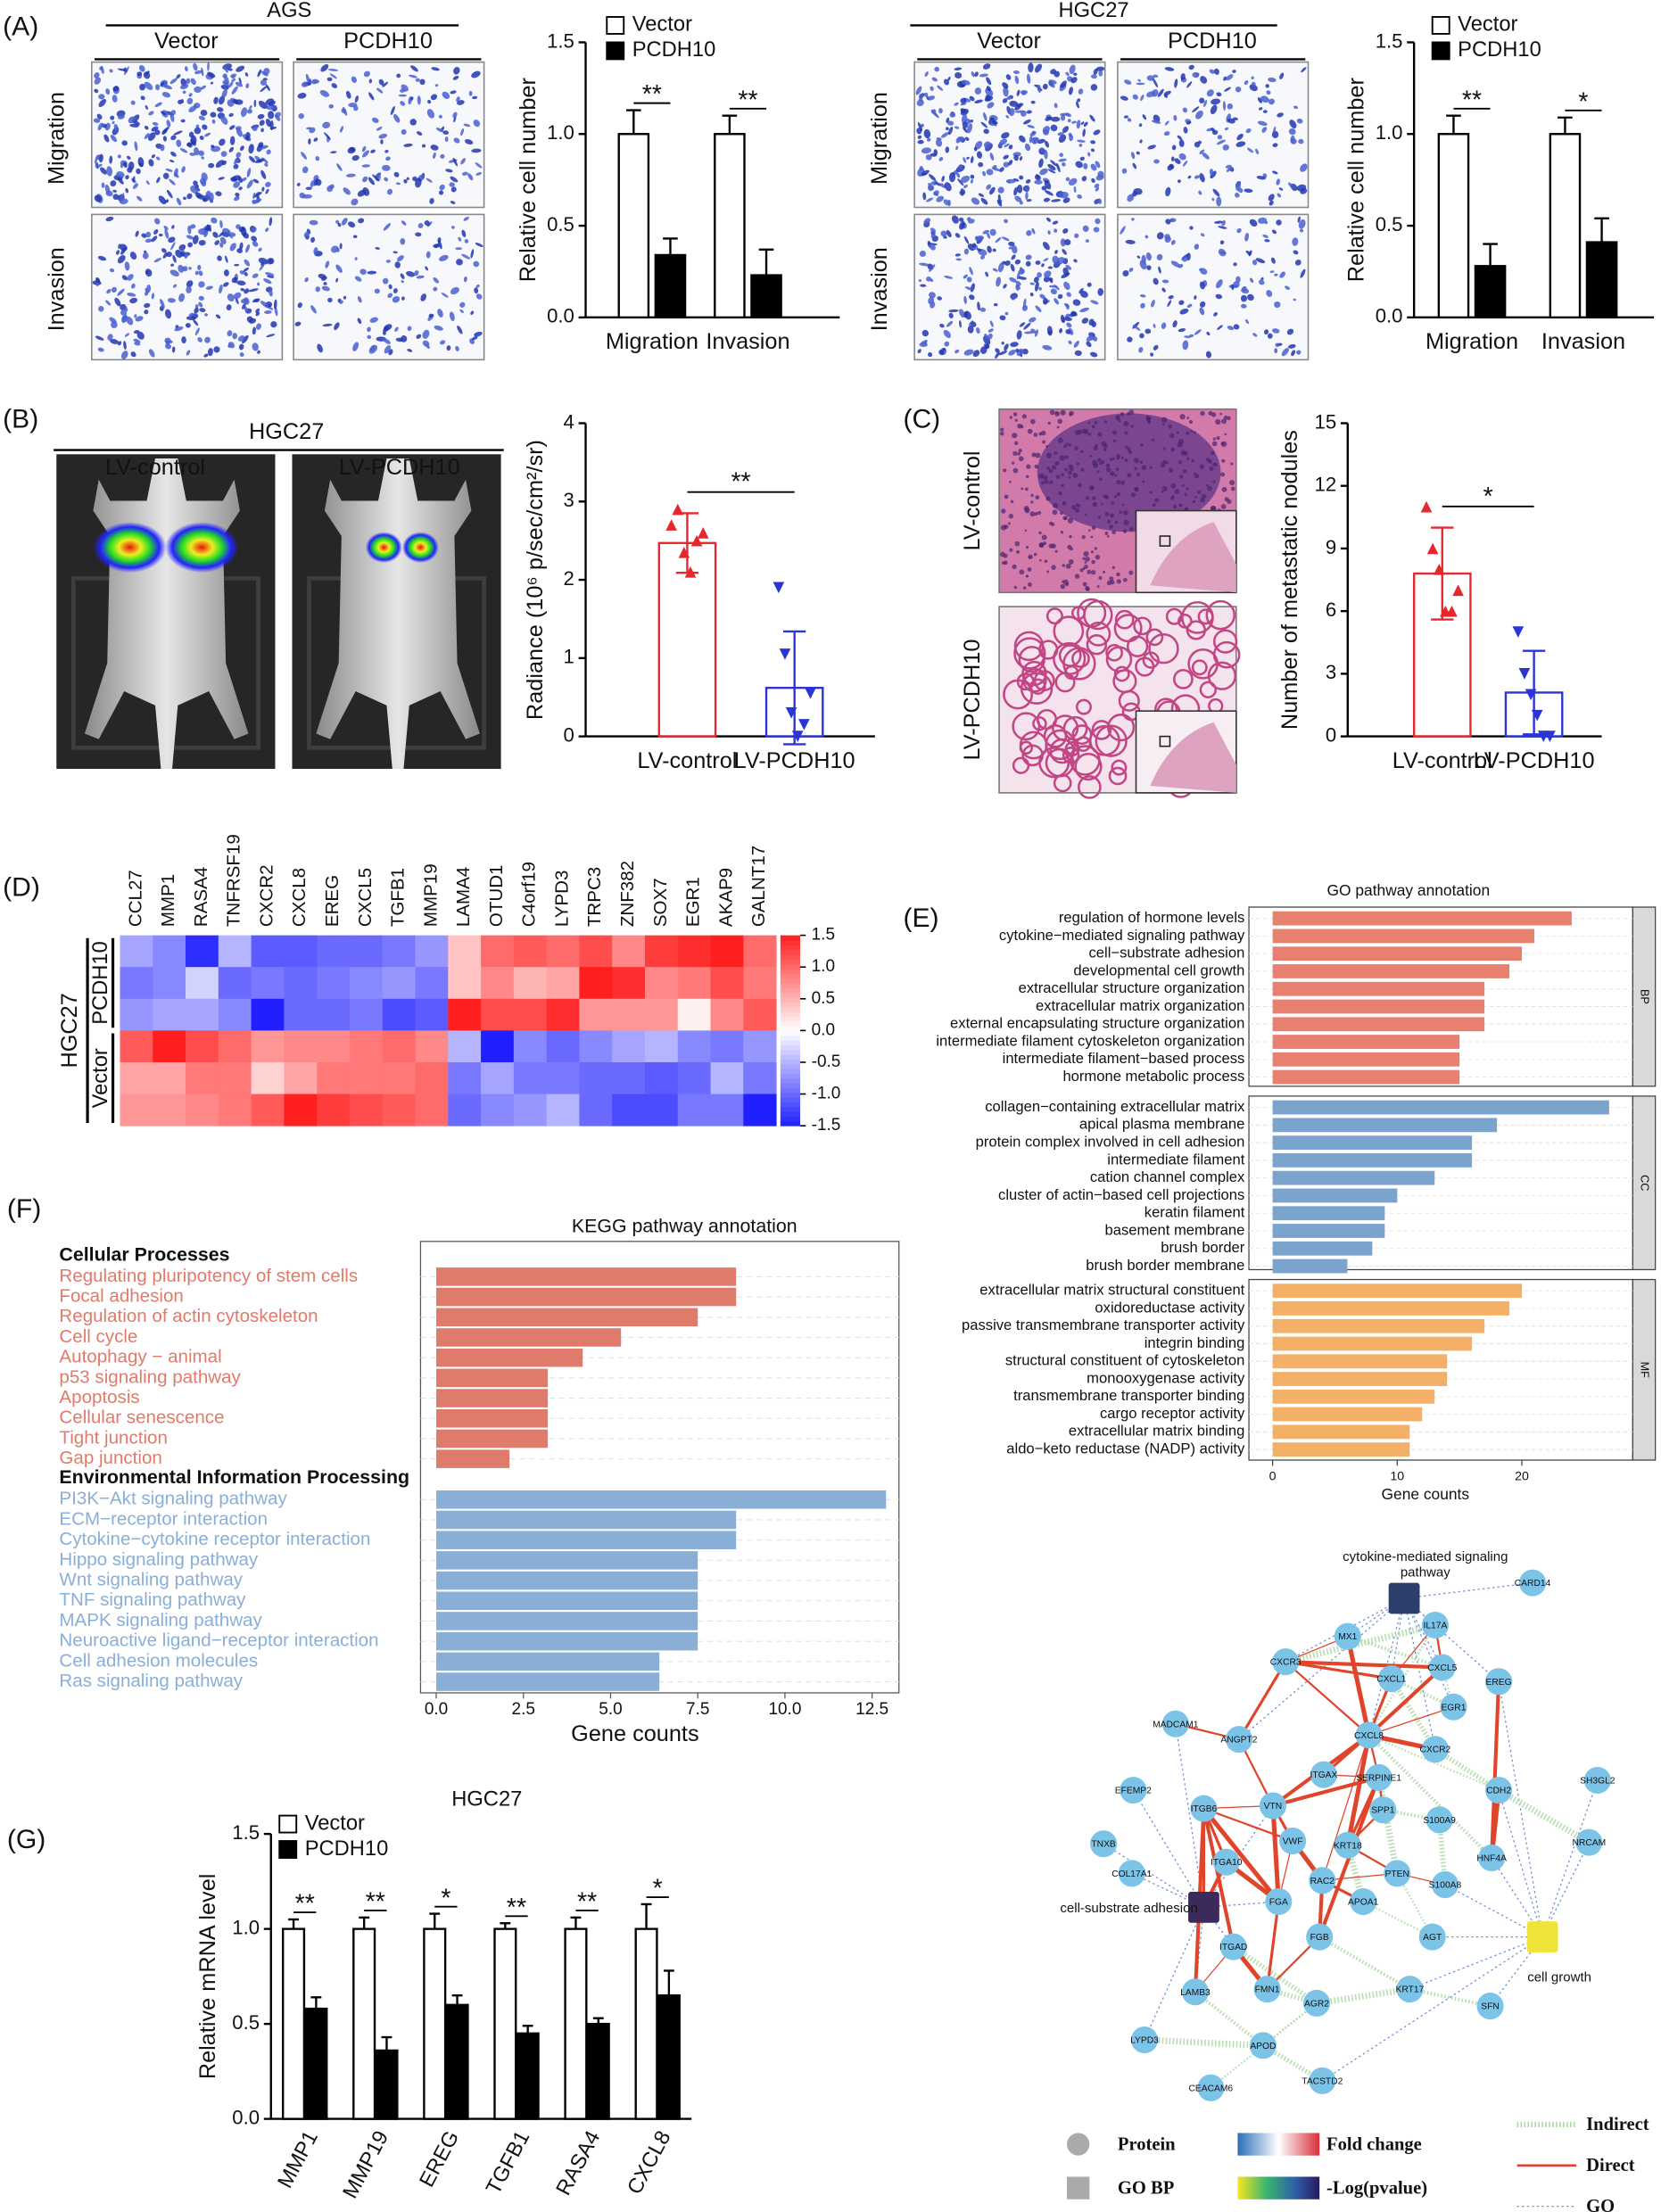  What do you see at coordinates (1153, 1077) in the screenshot?
I see `category-label: hormone metabolic process` at bounding box center [1153, 1077].